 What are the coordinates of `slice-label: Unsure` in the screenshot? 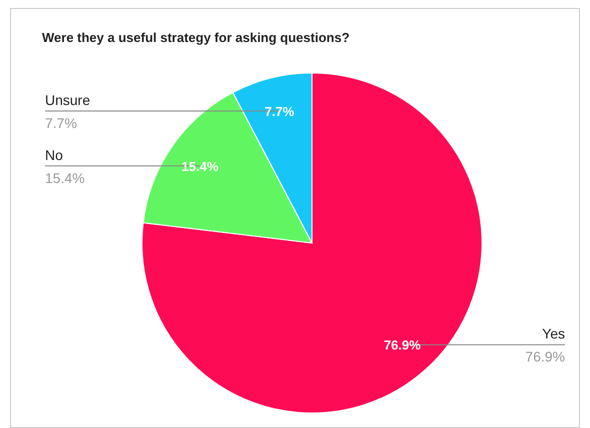 It's located at (67, 100).